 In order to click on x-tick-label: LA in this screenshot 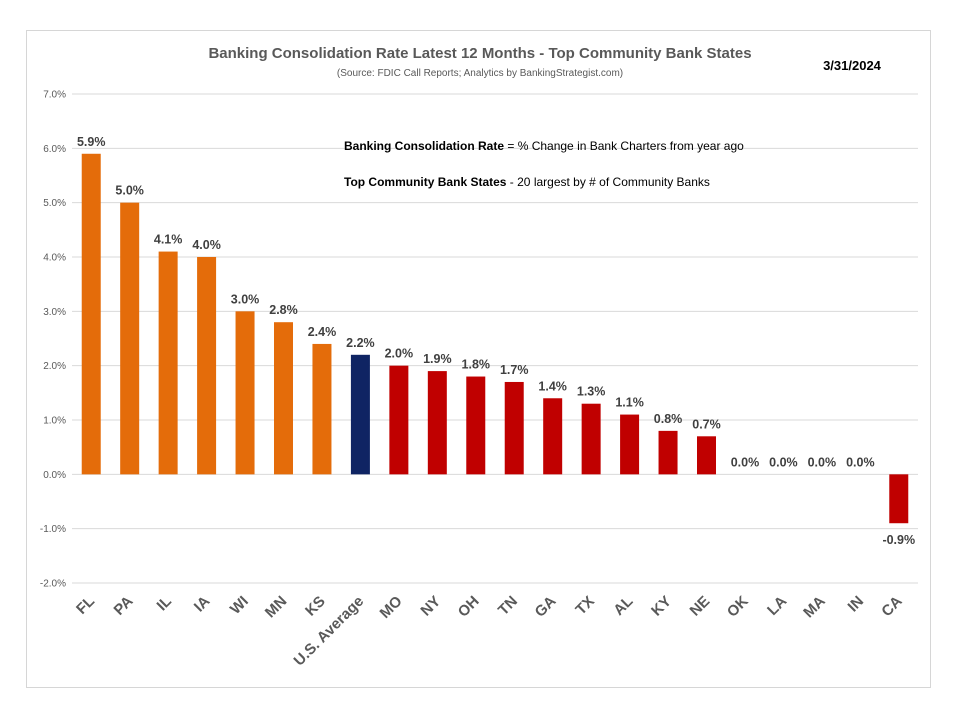, I will do `click(777, 606)`.